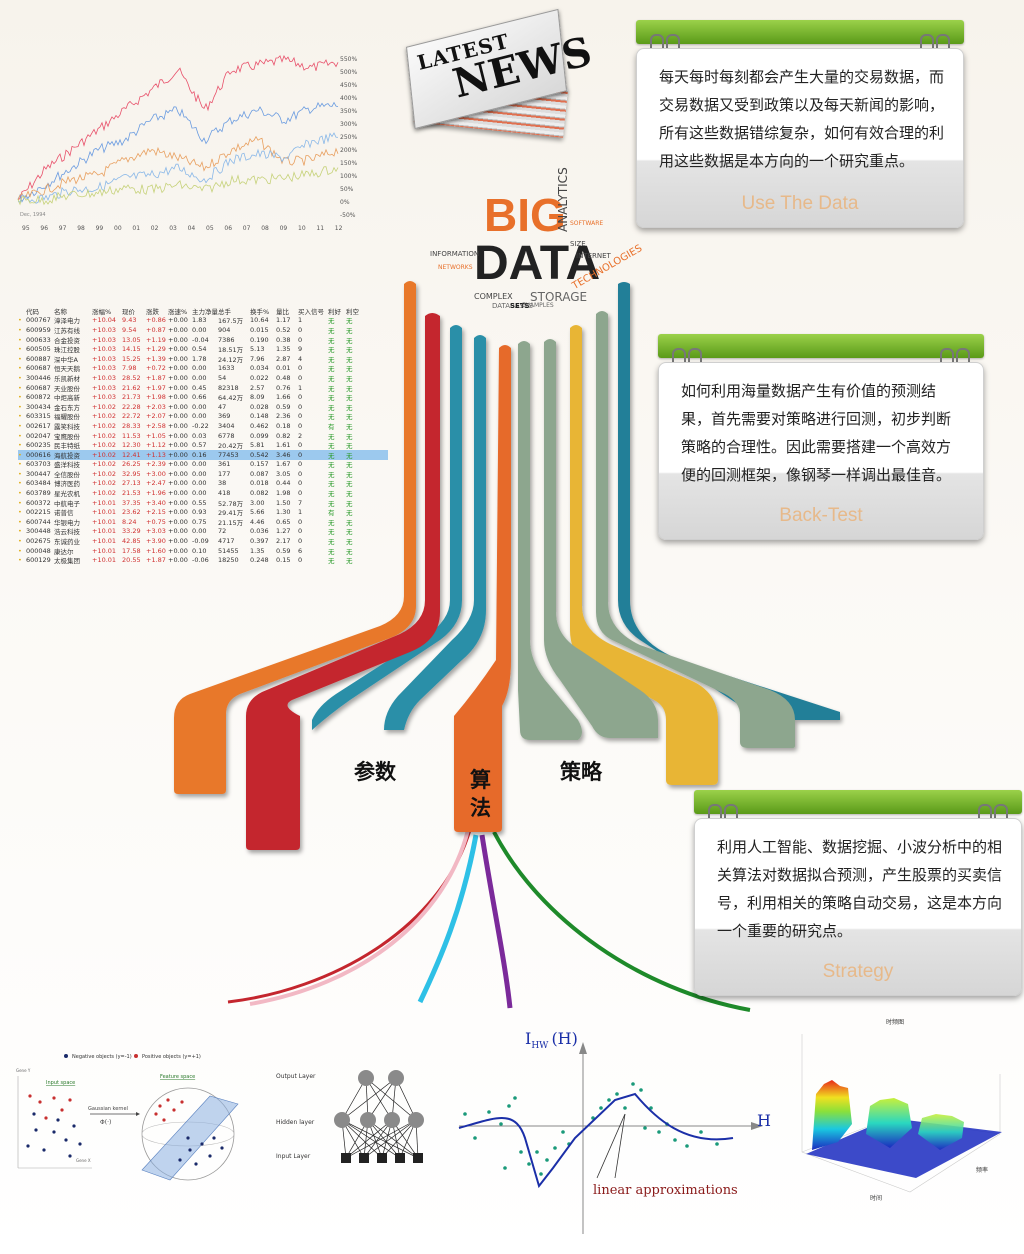 Image resolution: width=1024 pixels, height=1254 pixels. What do you see at coordinates (131, 416) in the screenshot?
I see `table-cell: 22.72` at bounding box center [131, 416].